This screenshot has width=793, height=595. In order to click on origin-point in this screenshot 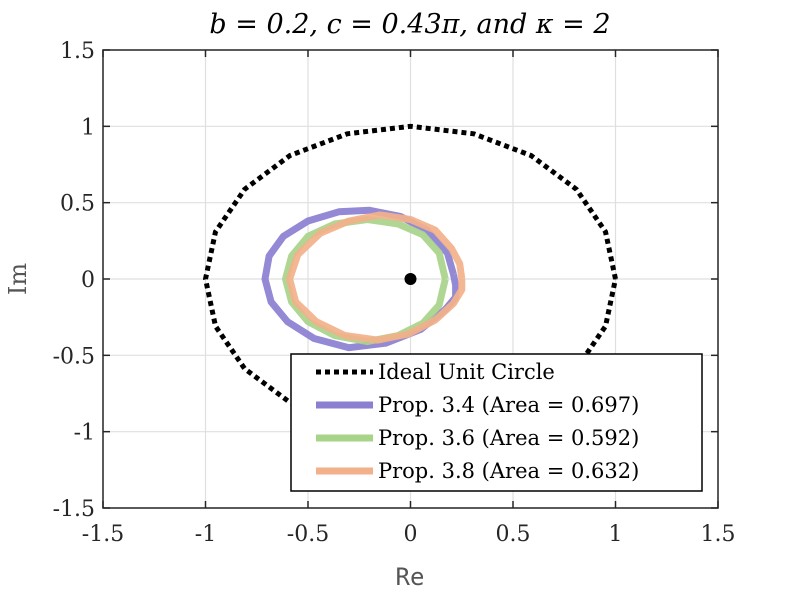, I will do `click(410, 279)`.